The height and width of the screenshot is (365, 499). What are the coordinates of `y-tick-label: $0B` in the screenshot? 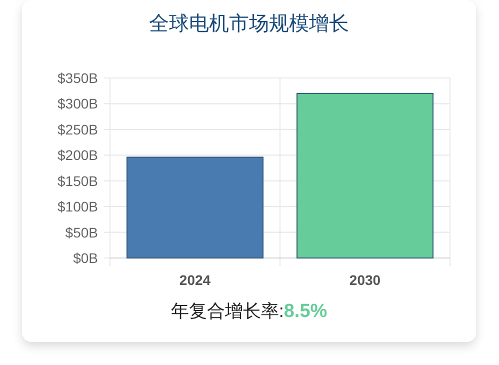 It's located at (85, 258).